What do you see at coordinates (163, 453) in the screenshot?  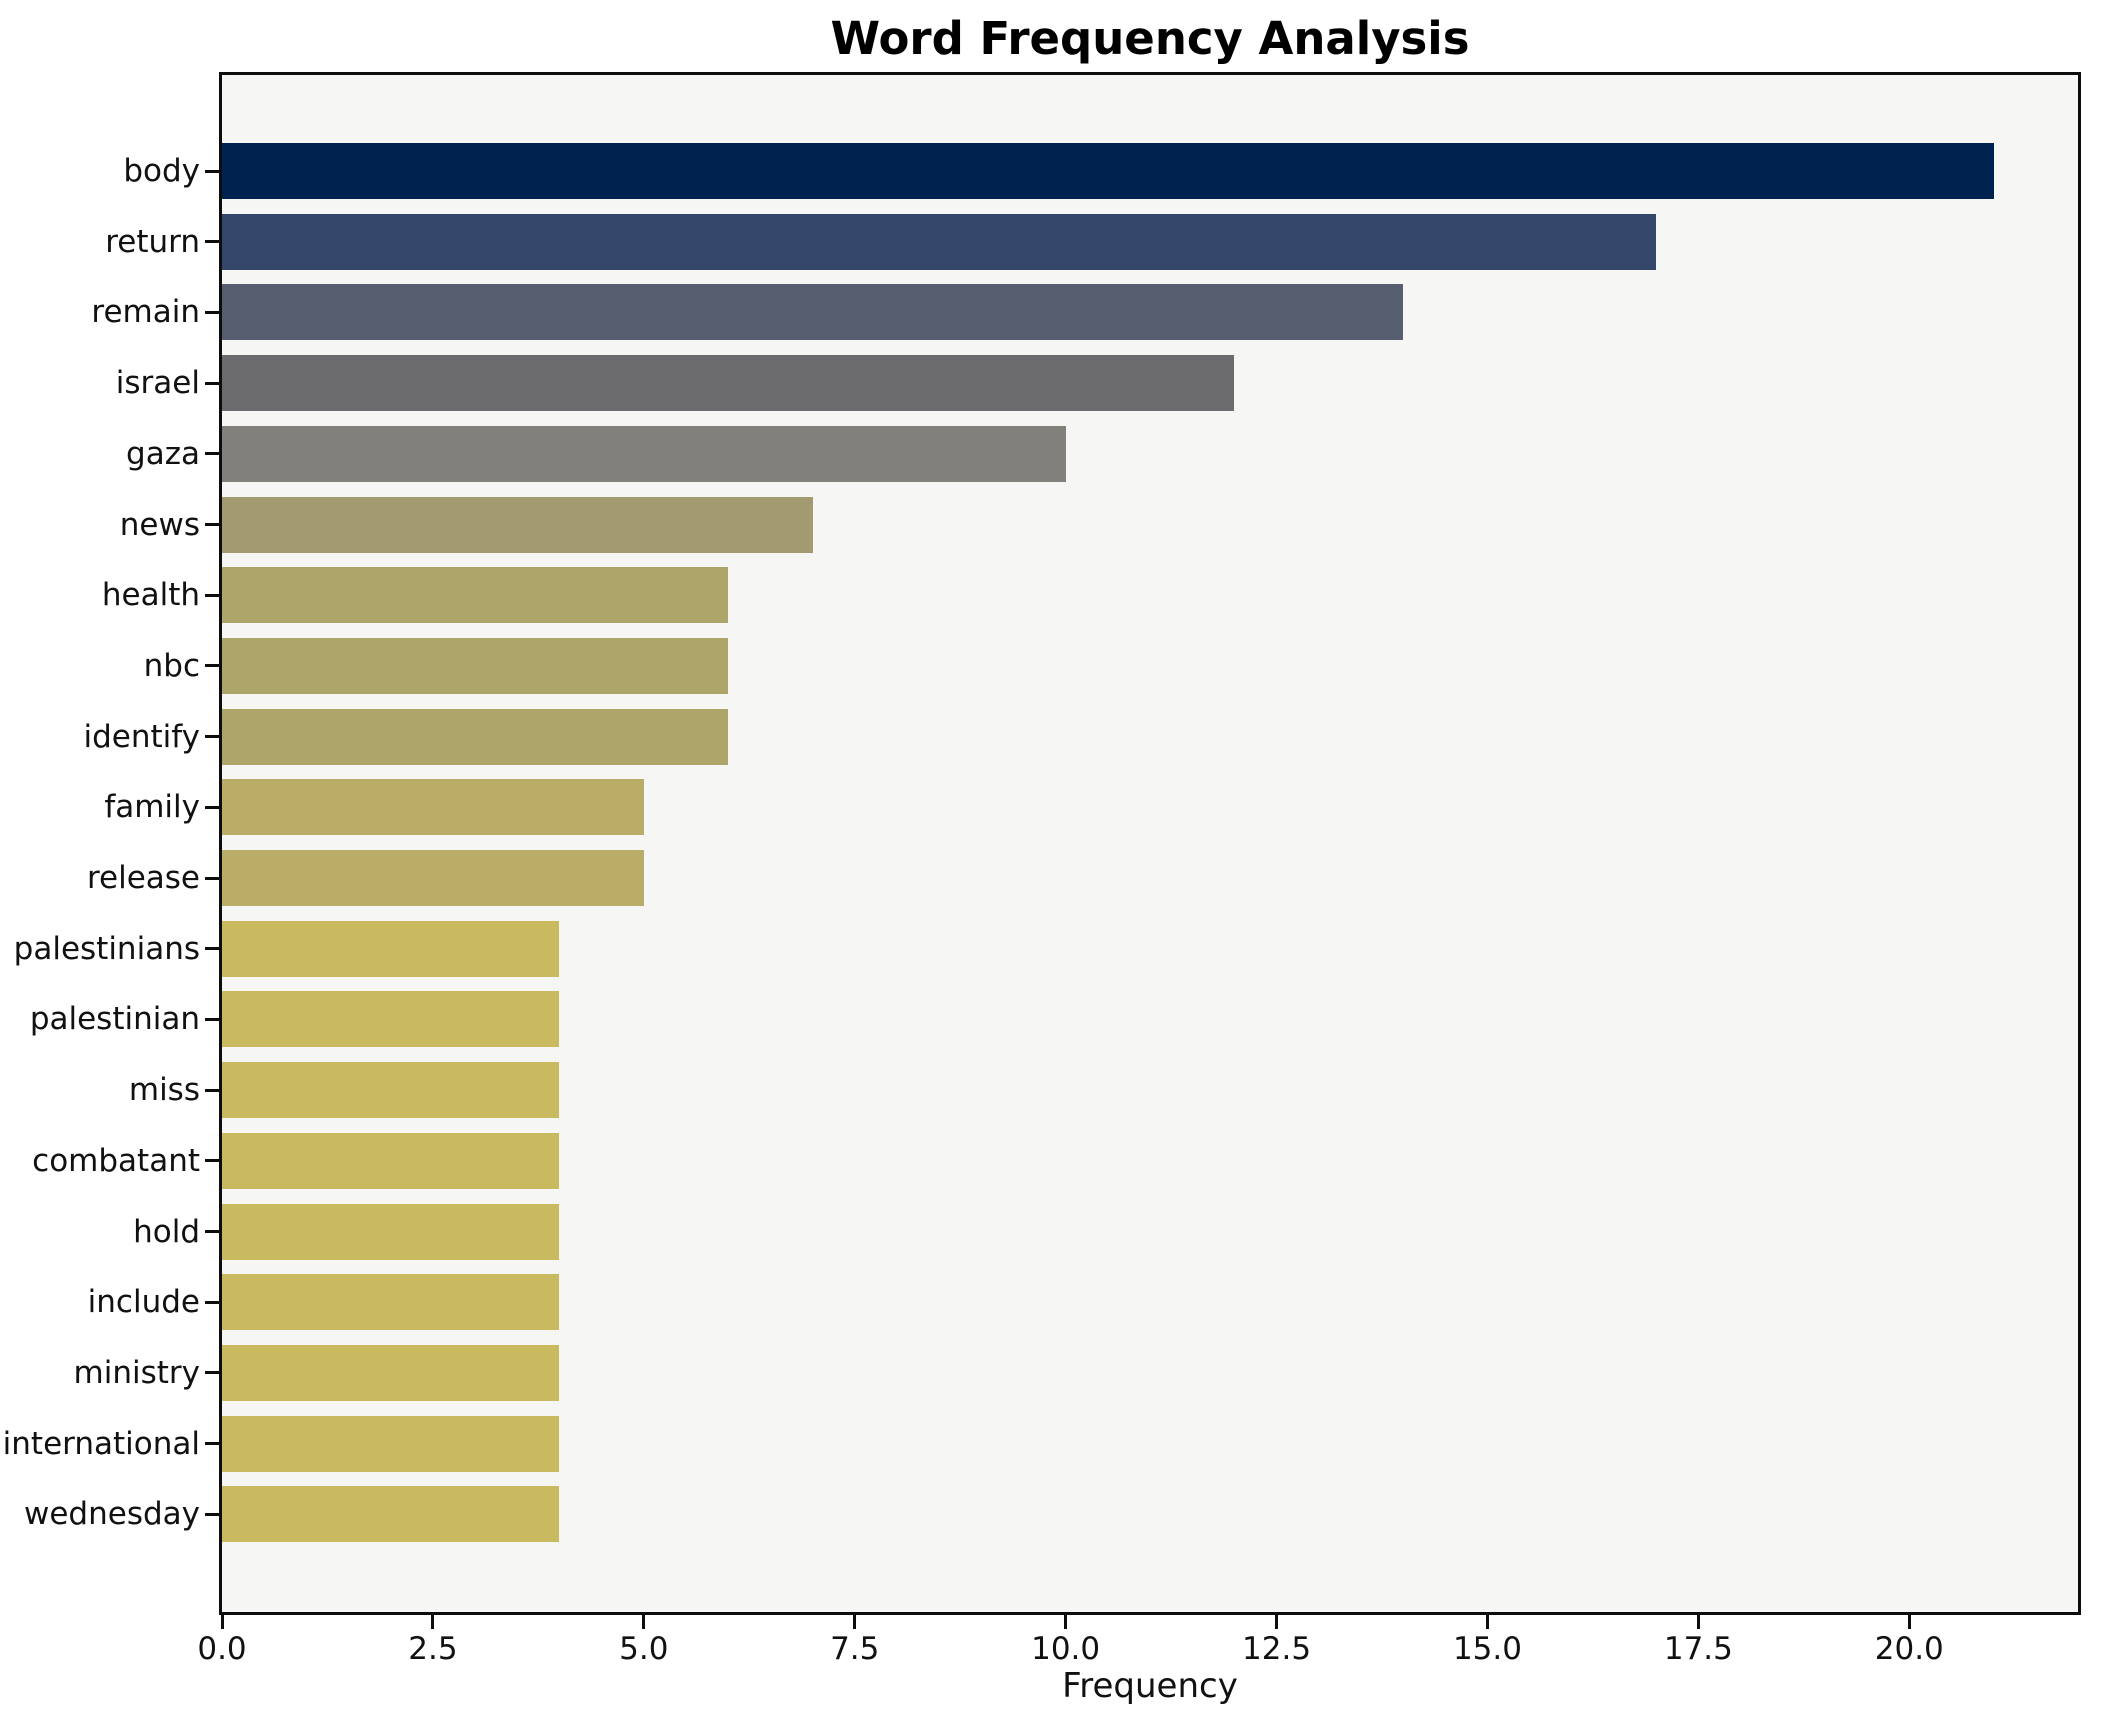 I see `y-axis-label: gaza` at bounding box center [163, 453].